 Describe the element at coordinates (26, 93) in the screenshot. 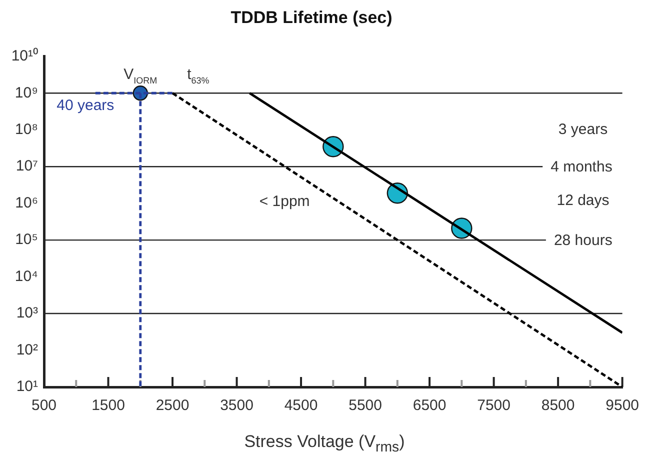

I see `y-tick-label: 10⁹` at that location.